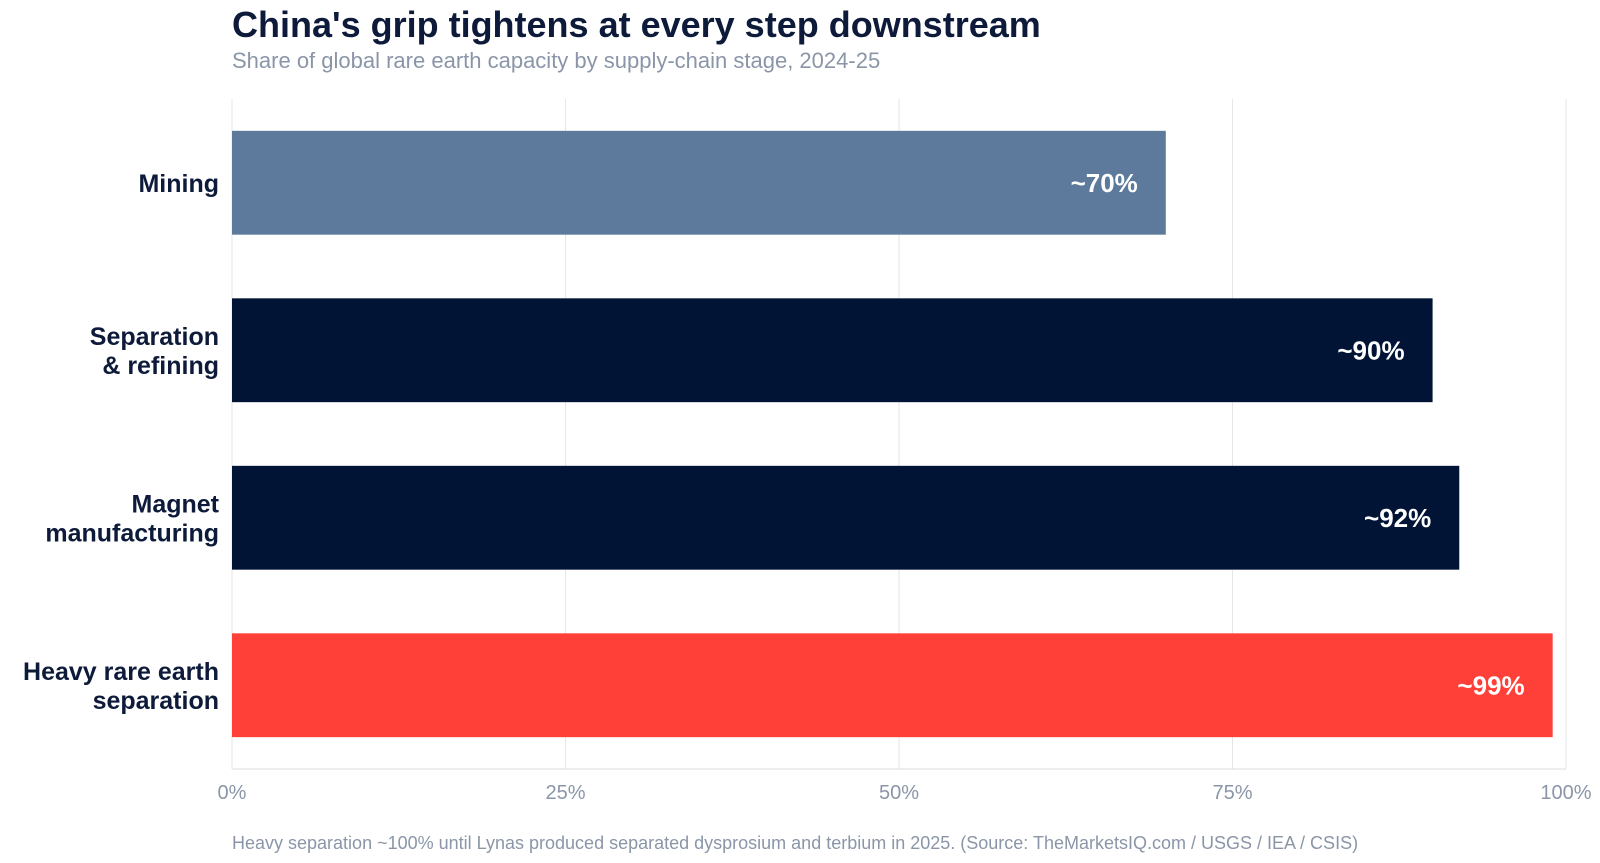 The height and width of the screenshot is (863, 1600). What do you see at coordinates (132, 518) in the screenshot?
I see `category-label: Magnet manufacturing` at bounding box center [132, 518].